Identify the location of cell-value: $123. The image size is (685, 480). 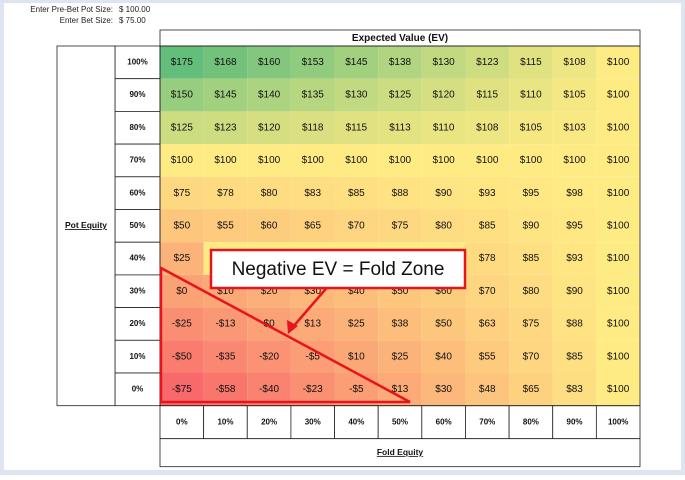
(487, 62).